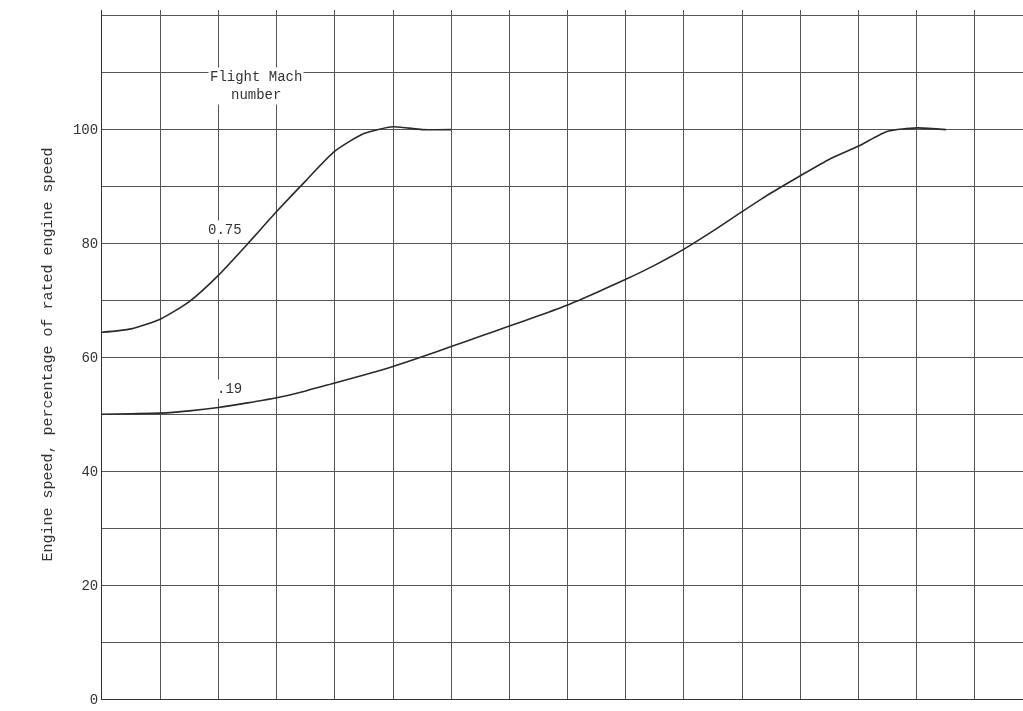 The image size is (1023, 711). I want to click on y-tick-label: 0, so click(94, 699).